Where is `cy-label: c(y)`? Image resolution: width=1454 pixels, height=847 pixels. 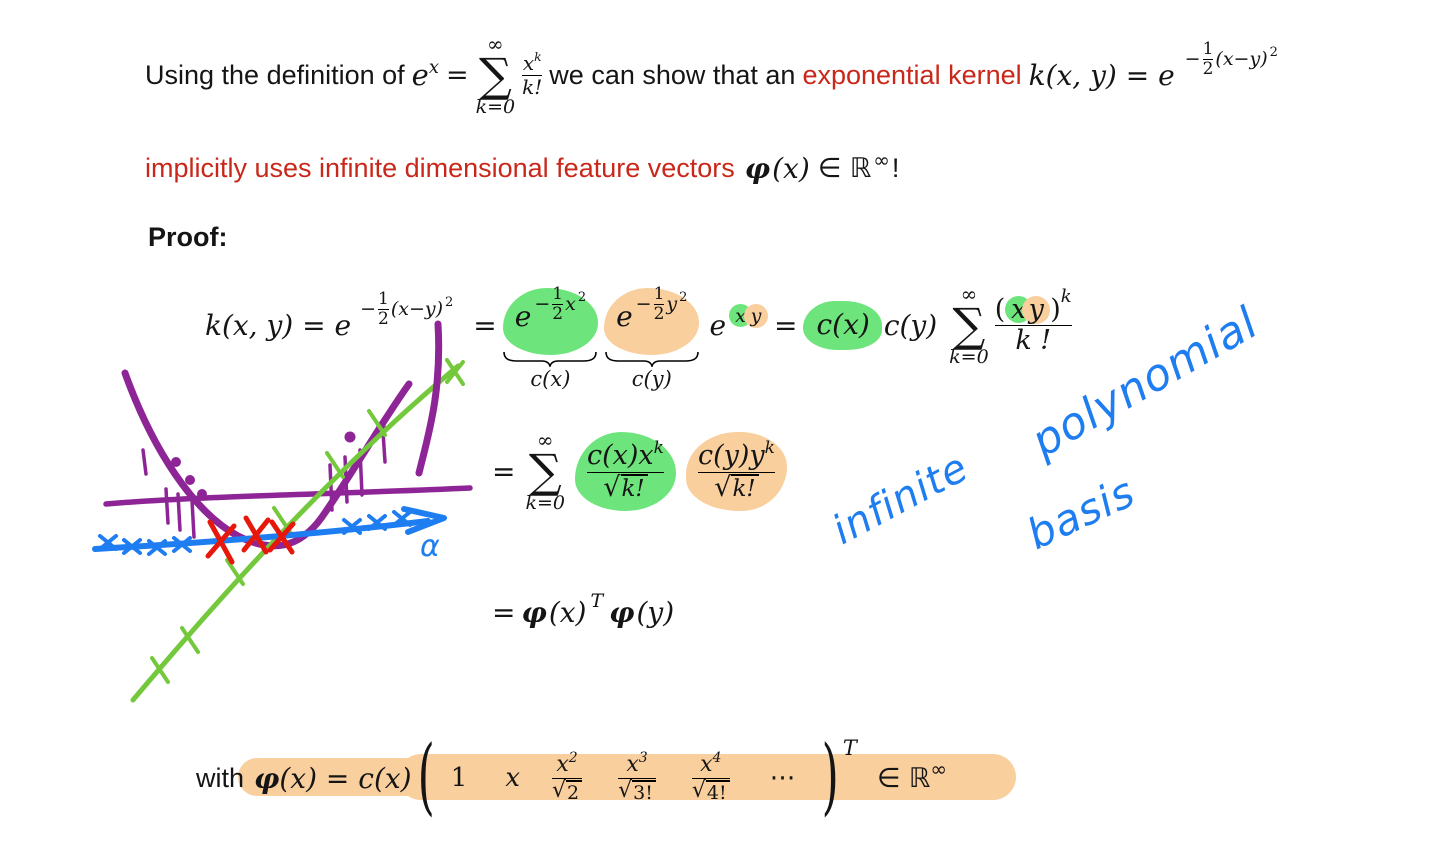
cy-label: c(y) is located at coordinates (651, 378).